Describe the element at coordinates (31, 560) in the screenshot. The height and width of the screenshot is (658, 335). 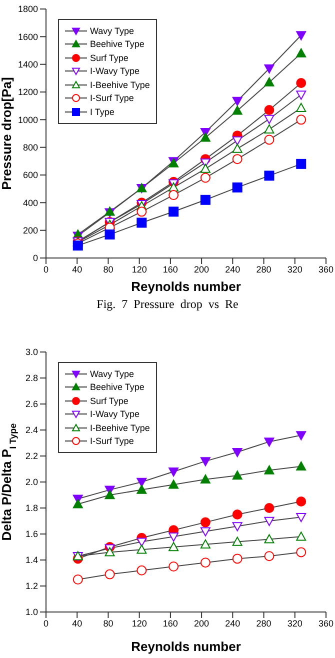
I see `y-tick-label: 1.4` at that location.